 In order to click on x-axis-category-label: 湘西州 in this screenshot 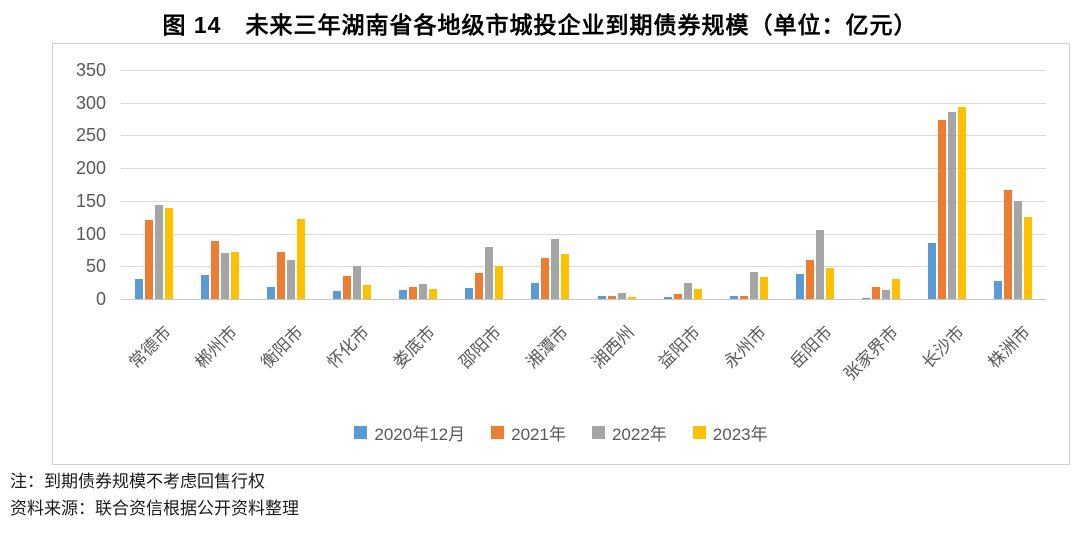, I will do `click(612, 347)`.